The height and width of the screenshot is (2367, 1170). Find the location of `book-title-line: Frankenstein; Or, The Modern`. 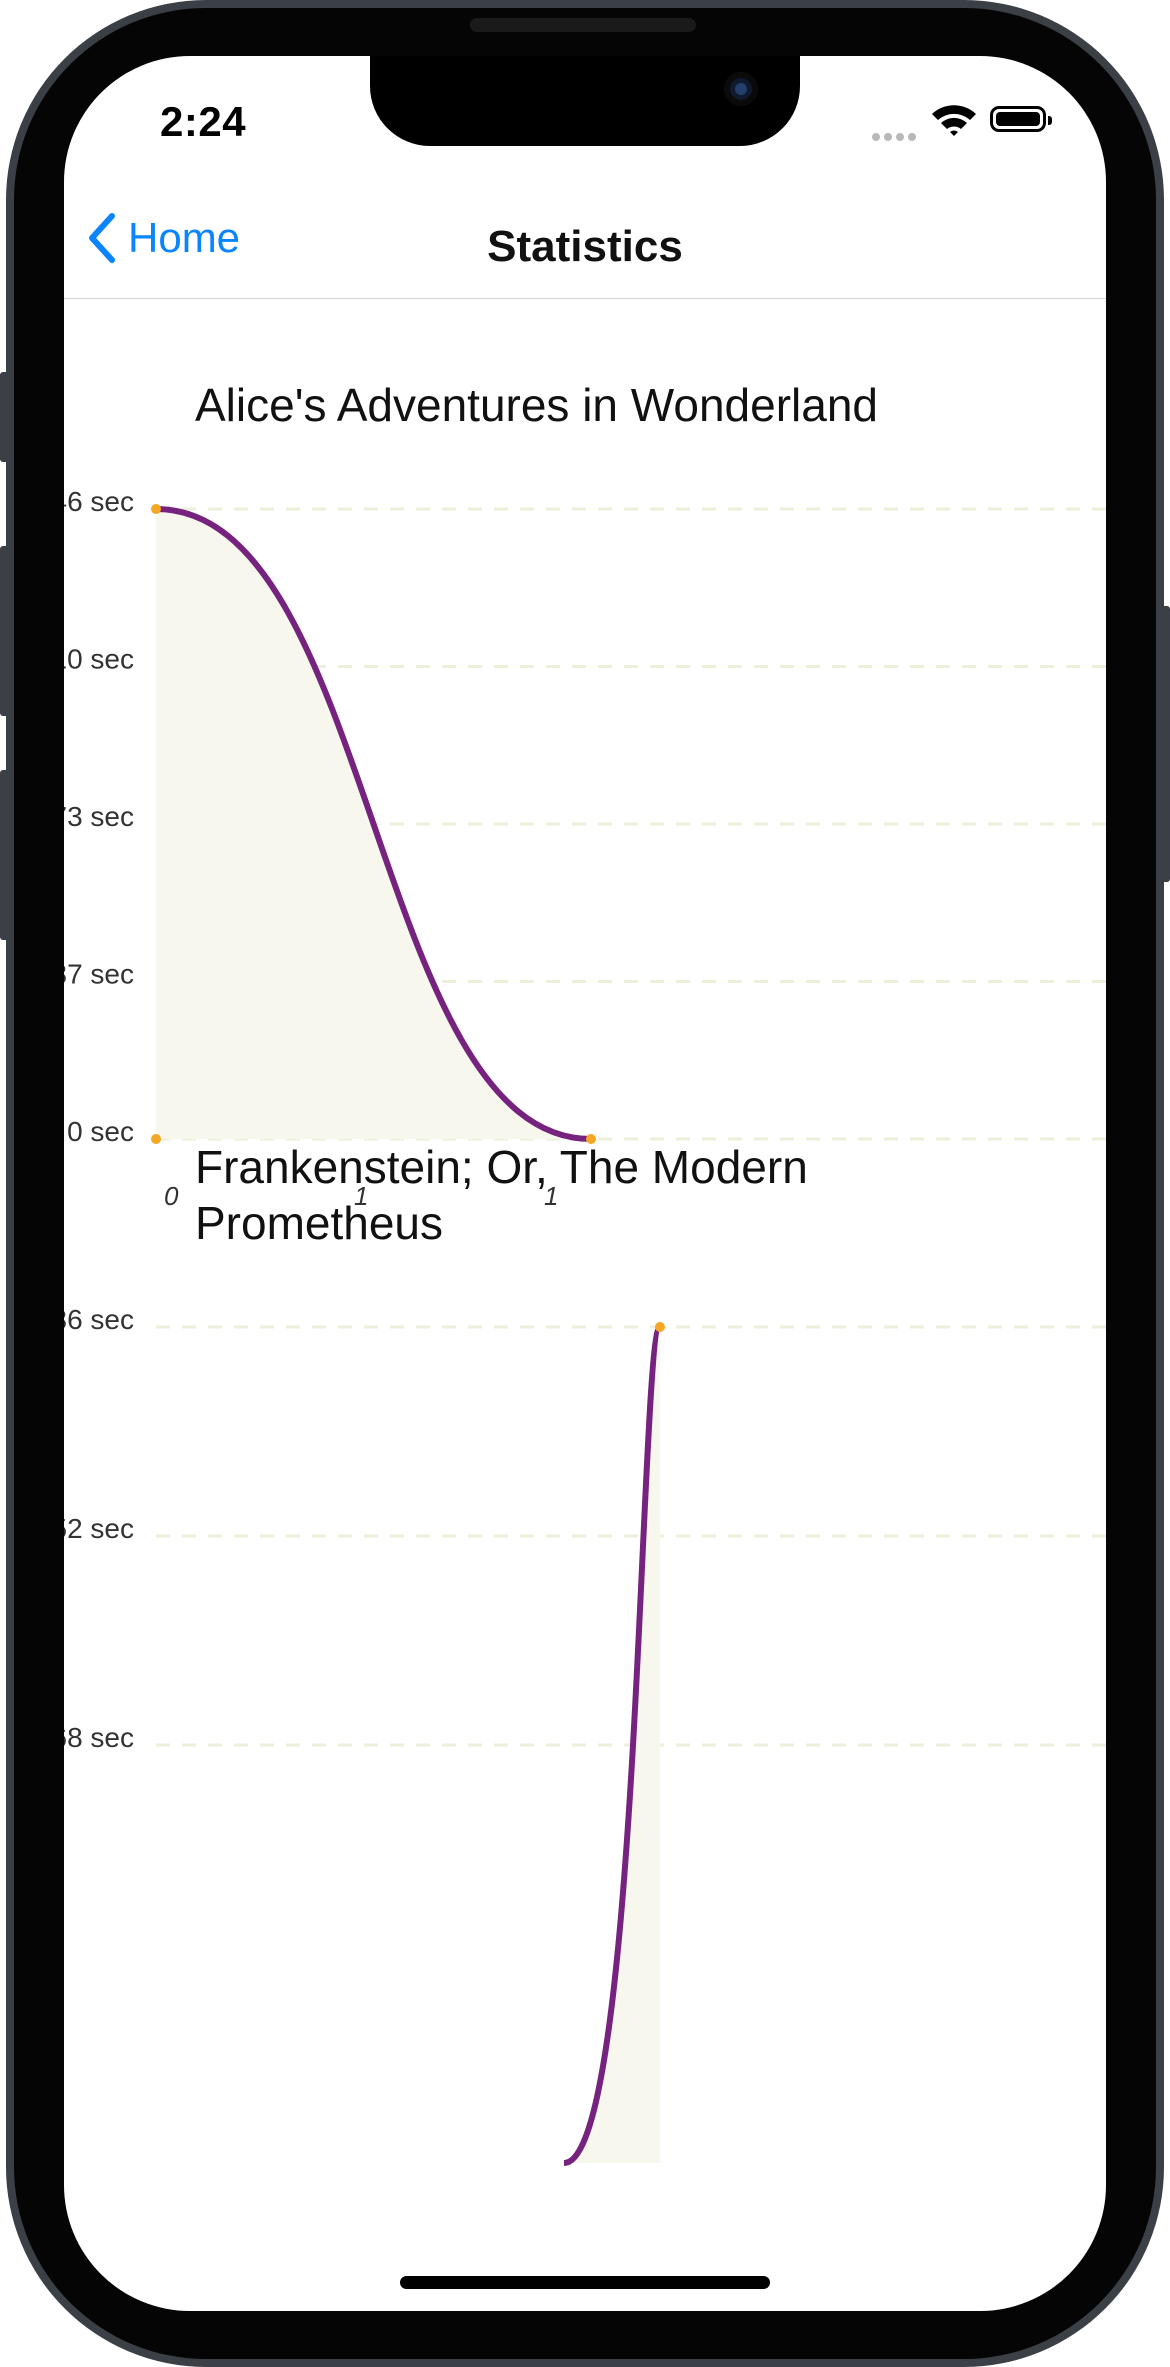

book-title-line: Frankenstein; Or, The Modern is located at coordinates (501, 1167).